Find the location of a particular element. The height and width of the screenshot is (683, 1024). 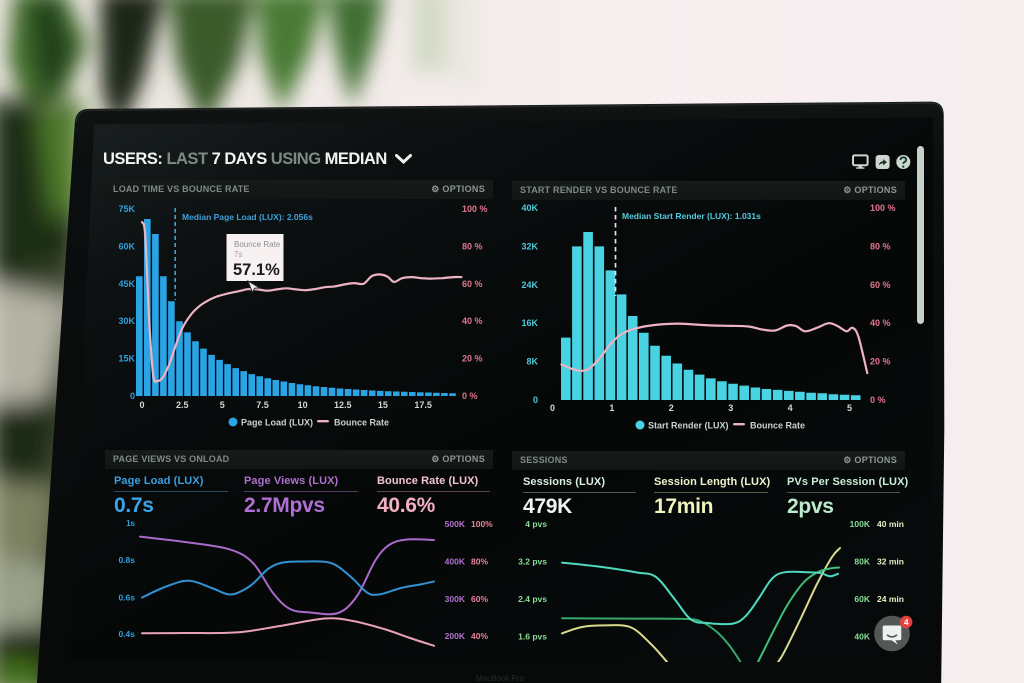

svg-text: Page Load (LUX) is located at coordinates (277, 423).